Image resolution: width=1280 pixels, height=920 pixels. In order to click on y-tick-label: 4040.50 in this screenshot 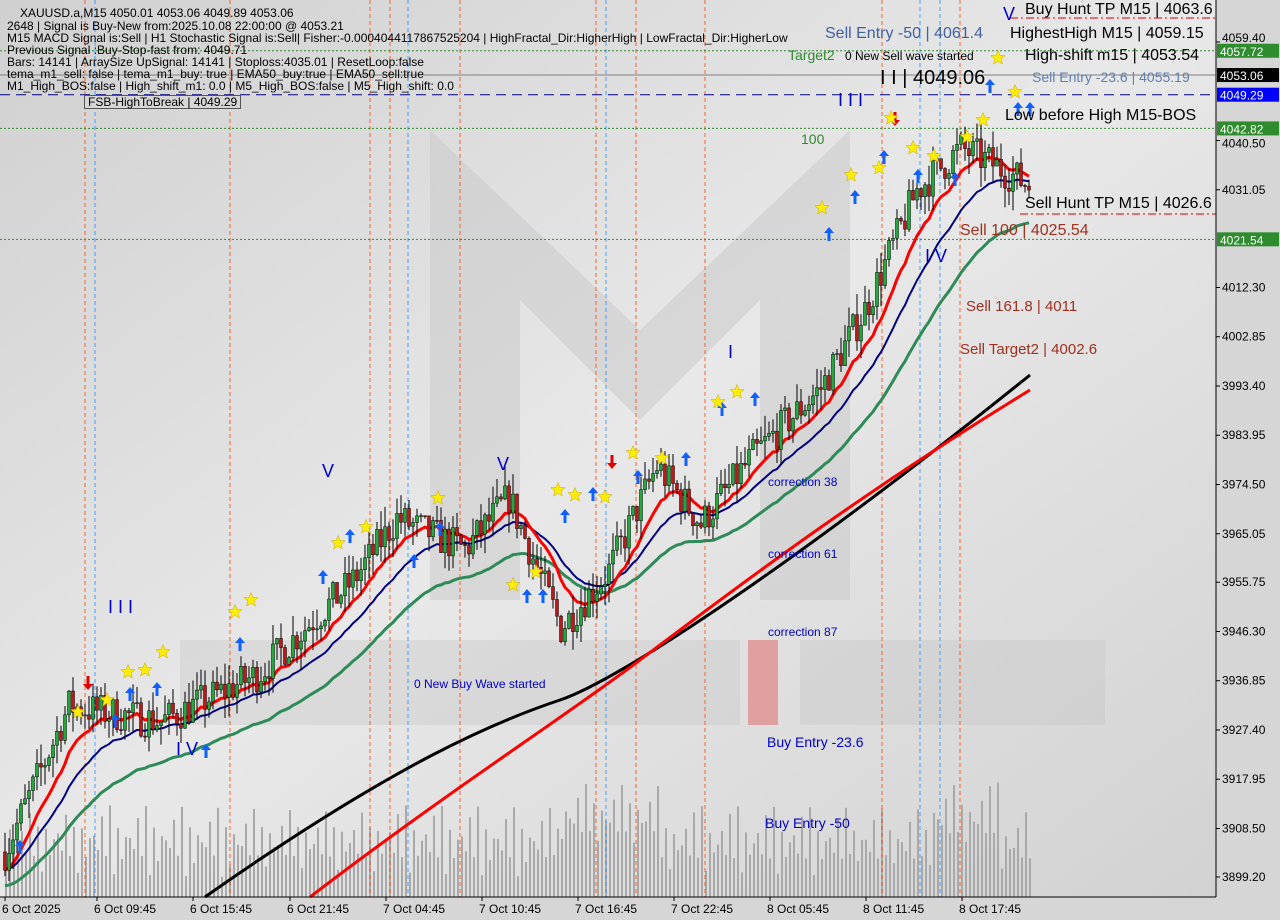, I will do `click(1244, 143)`.